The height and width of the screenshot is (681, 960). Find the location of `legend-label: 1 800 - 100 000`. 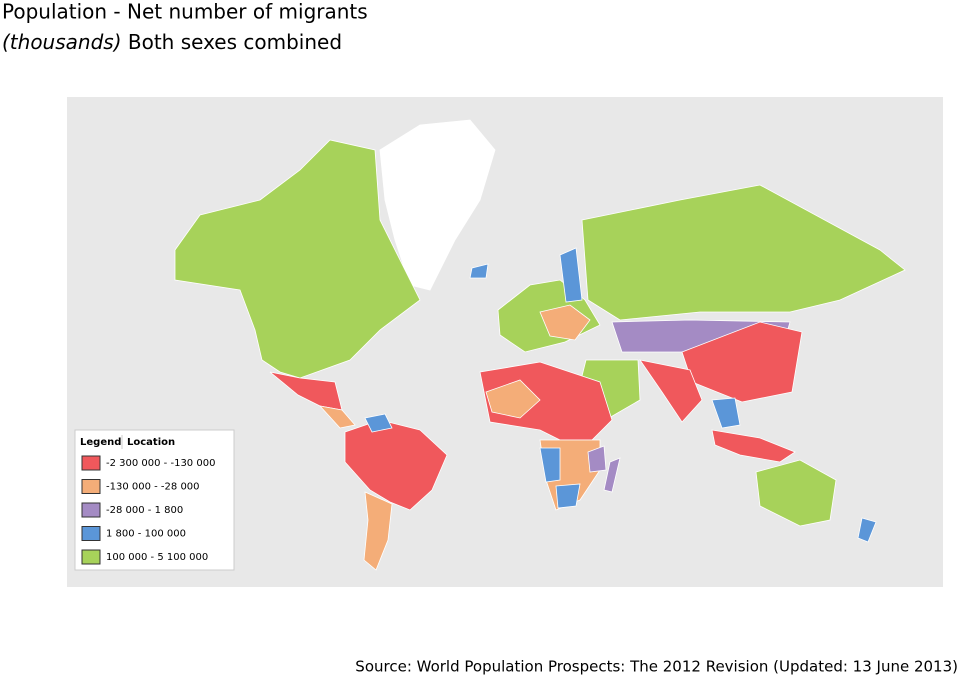

legend-label: 1 800 - 100 000 is located at coordinates (146, 534).